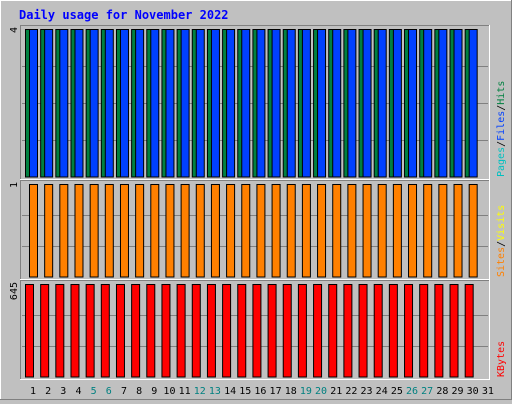 This screenshot has height=404, width=512. Describe the element at coordinates (78, 391) in the screenshot. I see `x-tick-label-day-4: 4` at that location.